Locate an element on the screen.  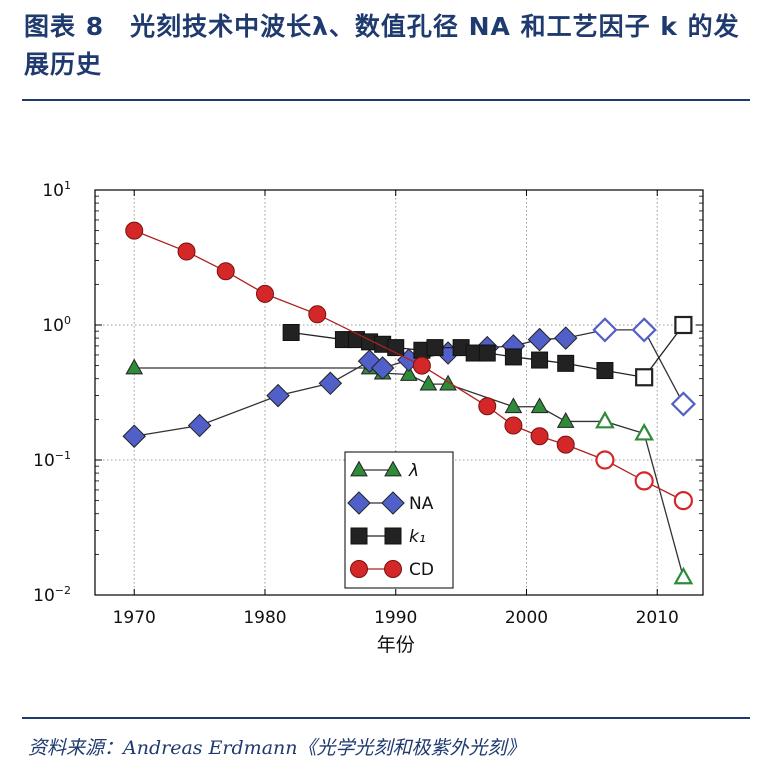
x-tick-label: 1970 is located at coordinates (134, 618).